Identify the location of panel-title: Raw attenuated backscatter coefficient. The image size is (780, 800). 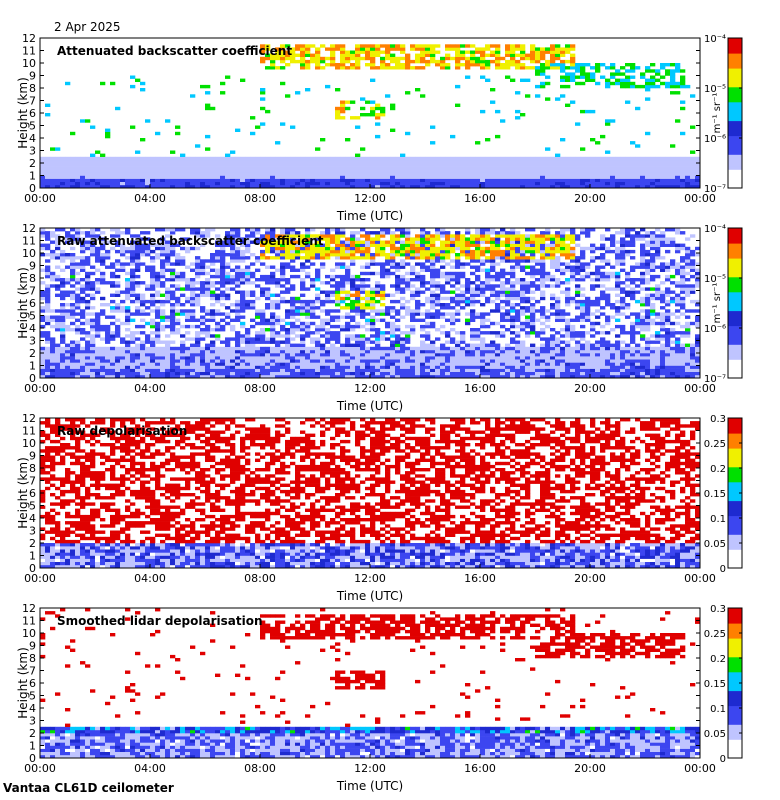
(190, 241).